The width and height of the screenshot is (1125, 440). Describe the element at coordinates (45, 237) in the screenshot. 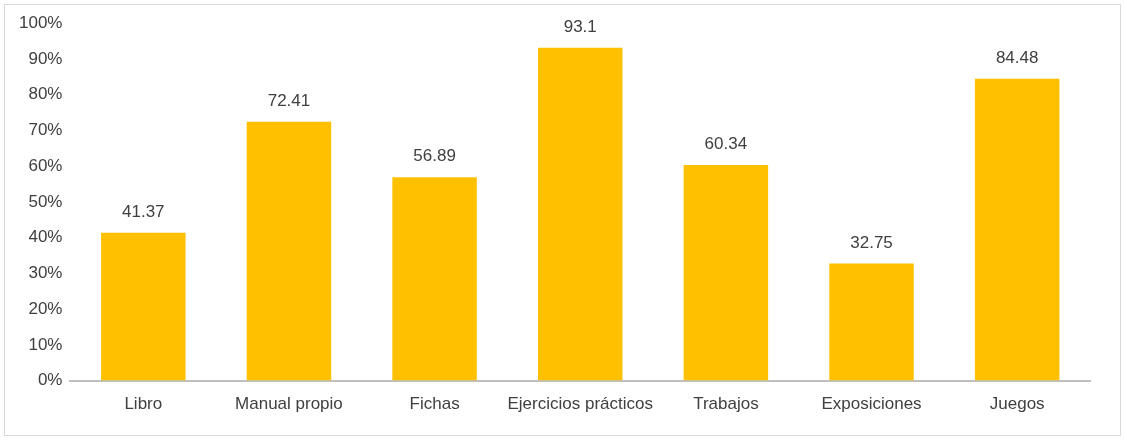

I see `y-tick-label: 40%` at that location.